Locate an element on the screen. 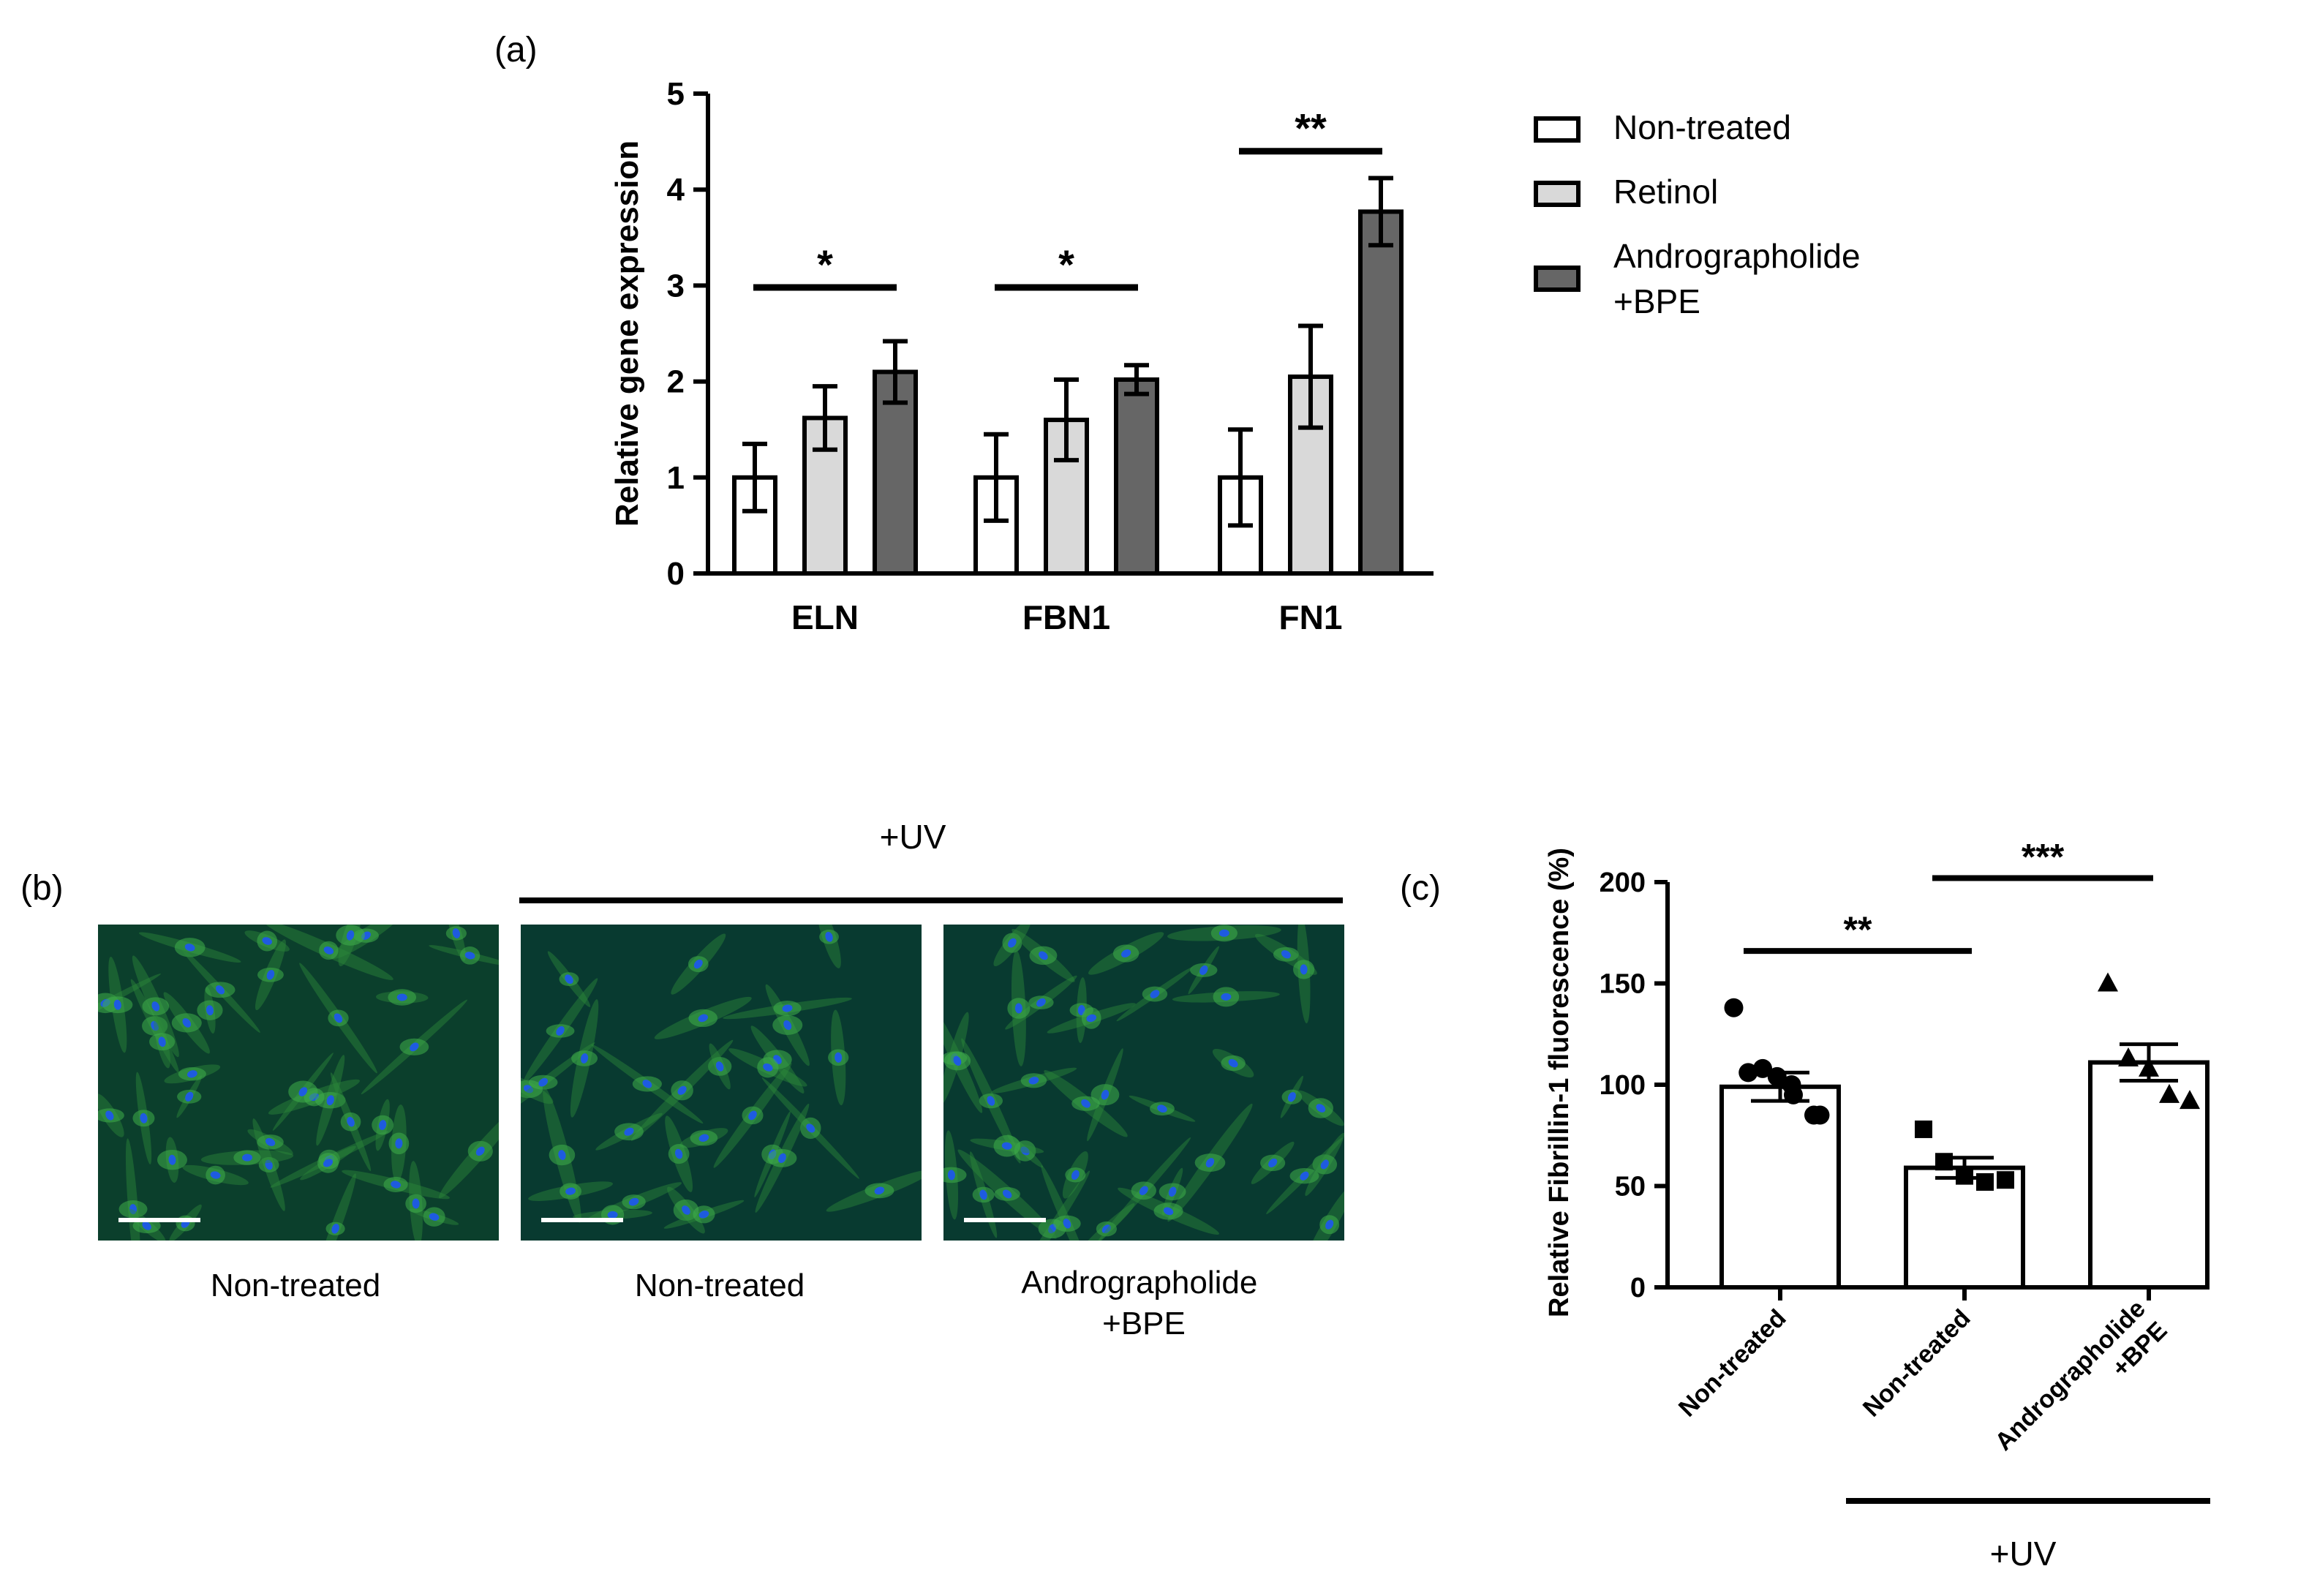 This screenshot has width=2298, height=1596. bar-eln-andrographolide-bpe is located at coordinates (895, 473).